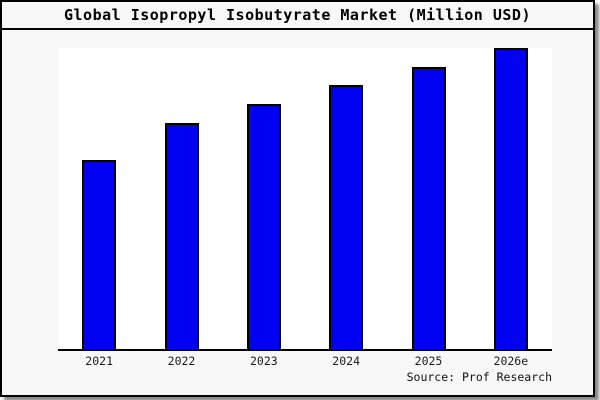 Image resolution: width=600 pixels, height=400 pixels. I want to click on x-tick-label-2026e: 2026e, so click(511, 361).